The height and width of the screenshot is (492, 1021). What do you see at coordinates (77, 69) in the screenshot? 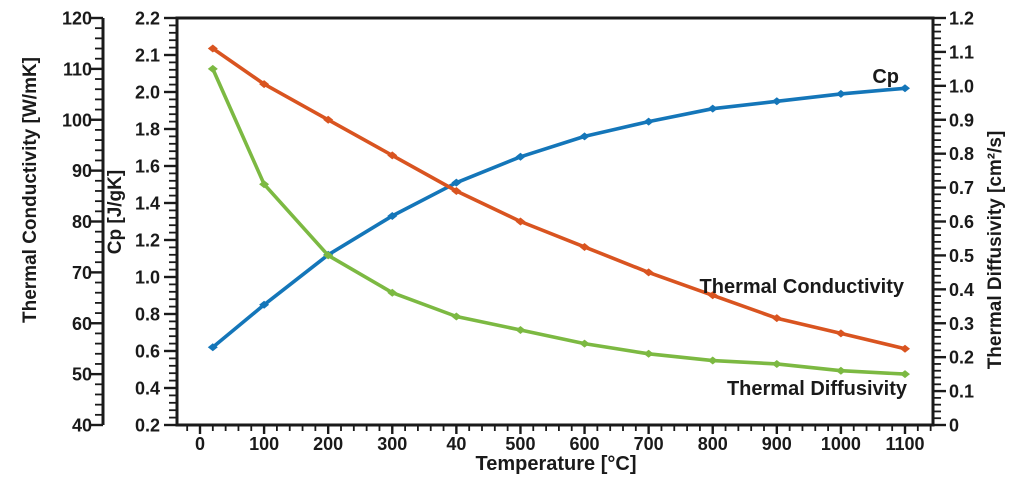
I see `tc-tick-label: 110` at bounding box center [77, 69].